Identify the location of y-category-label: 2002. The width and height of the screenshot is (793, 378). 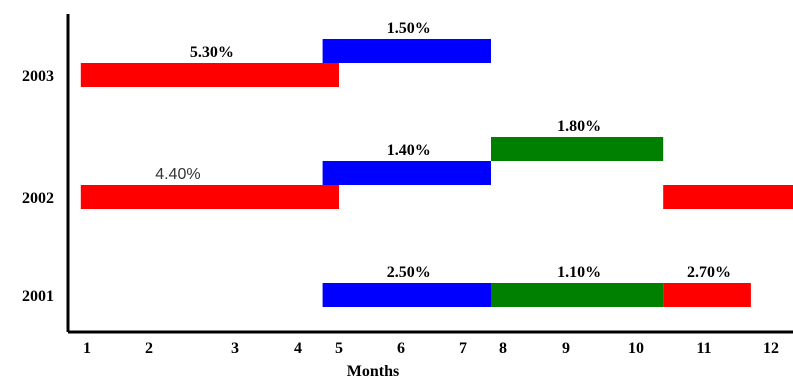
(38, 198).